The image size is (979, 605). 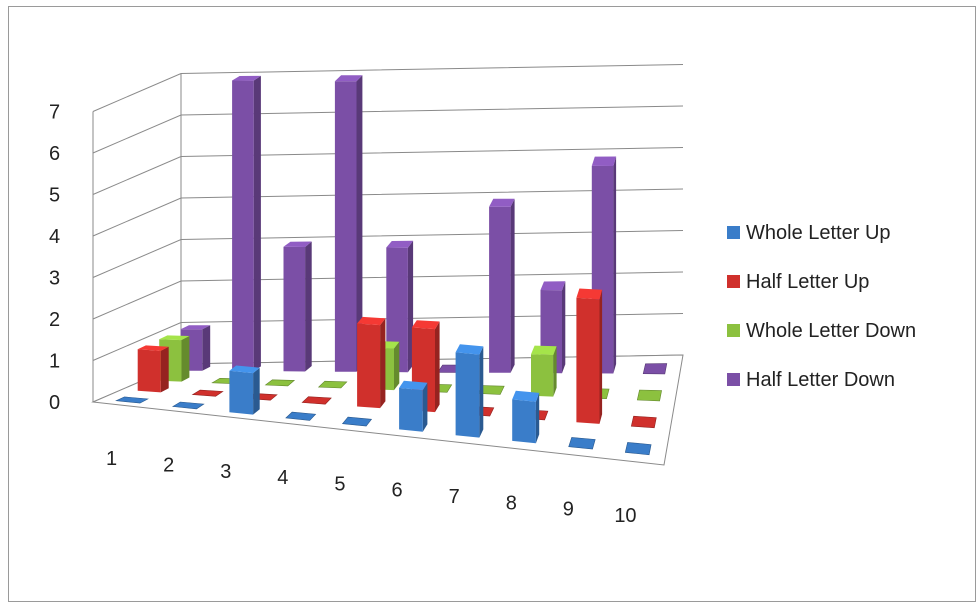 What do you see at coordinates (111, 459) in the screenshot?
I see `x-tick-label: 1` at bounding box center [111, 459].